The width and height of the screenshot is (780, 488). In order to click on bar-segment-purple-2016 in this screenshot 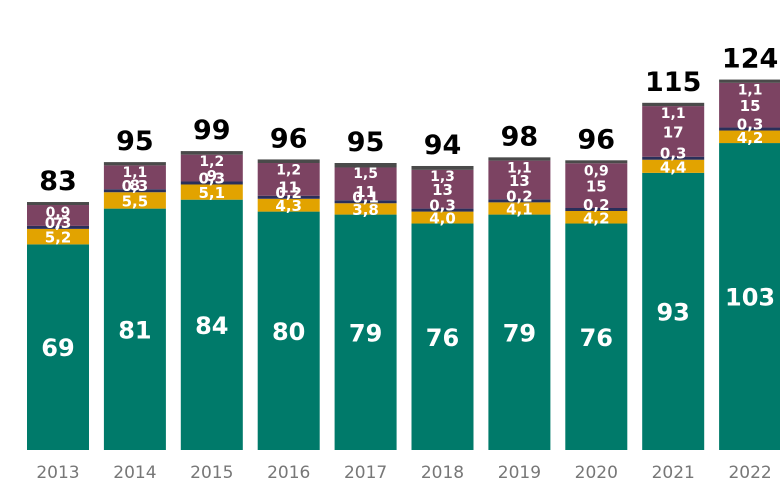, I will do `click(288, 179)`.